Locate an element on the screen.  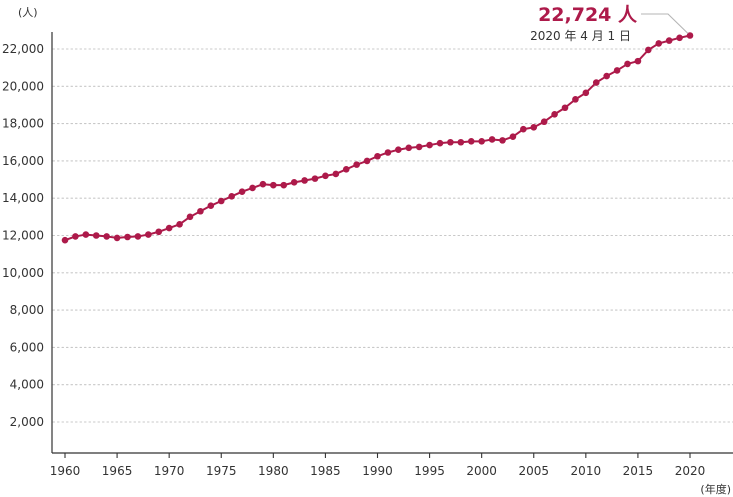
x-tick-label: 2005 is located at coordinates (533, 471).